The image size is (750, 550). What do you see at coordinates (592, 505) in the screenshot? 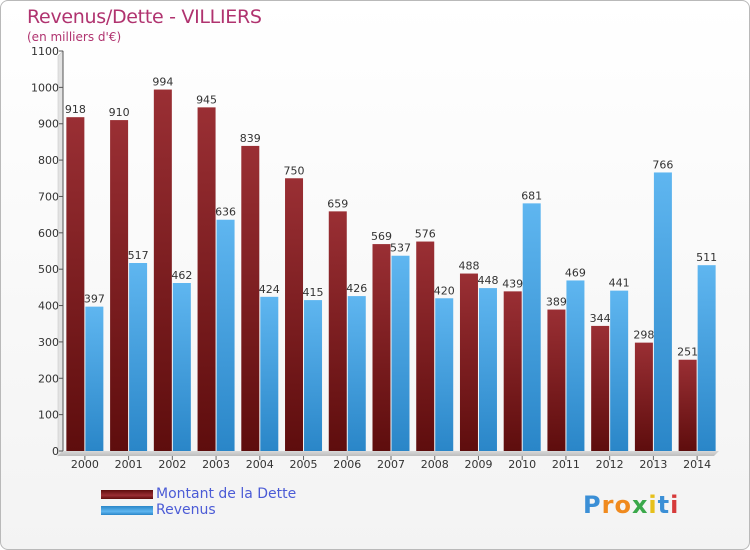
I see `logo-letter: P` at bounding box center [592, 505].